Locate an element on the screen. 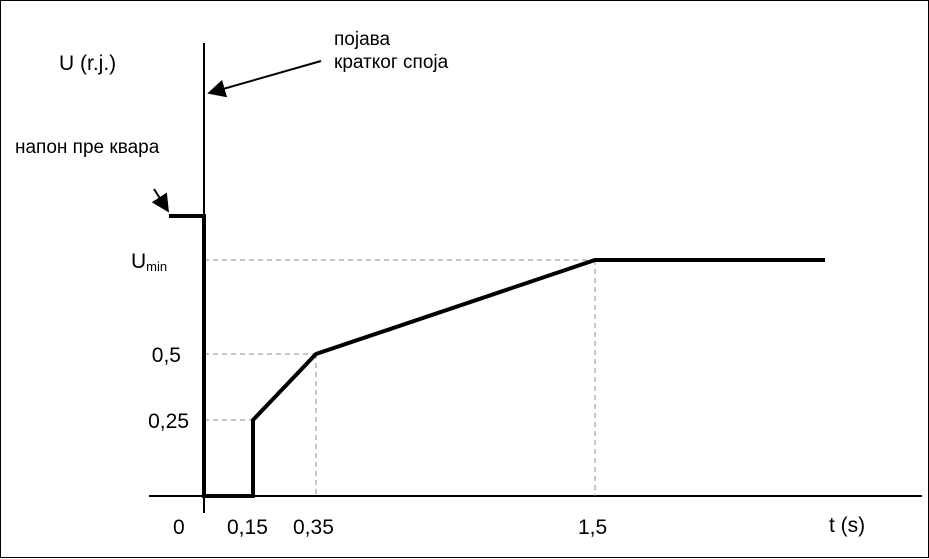 Image resolution: width=929 pixels, height=559 pixels. prefault-voltage-annotation: напон пре квара is located at coordinates (87, 148).